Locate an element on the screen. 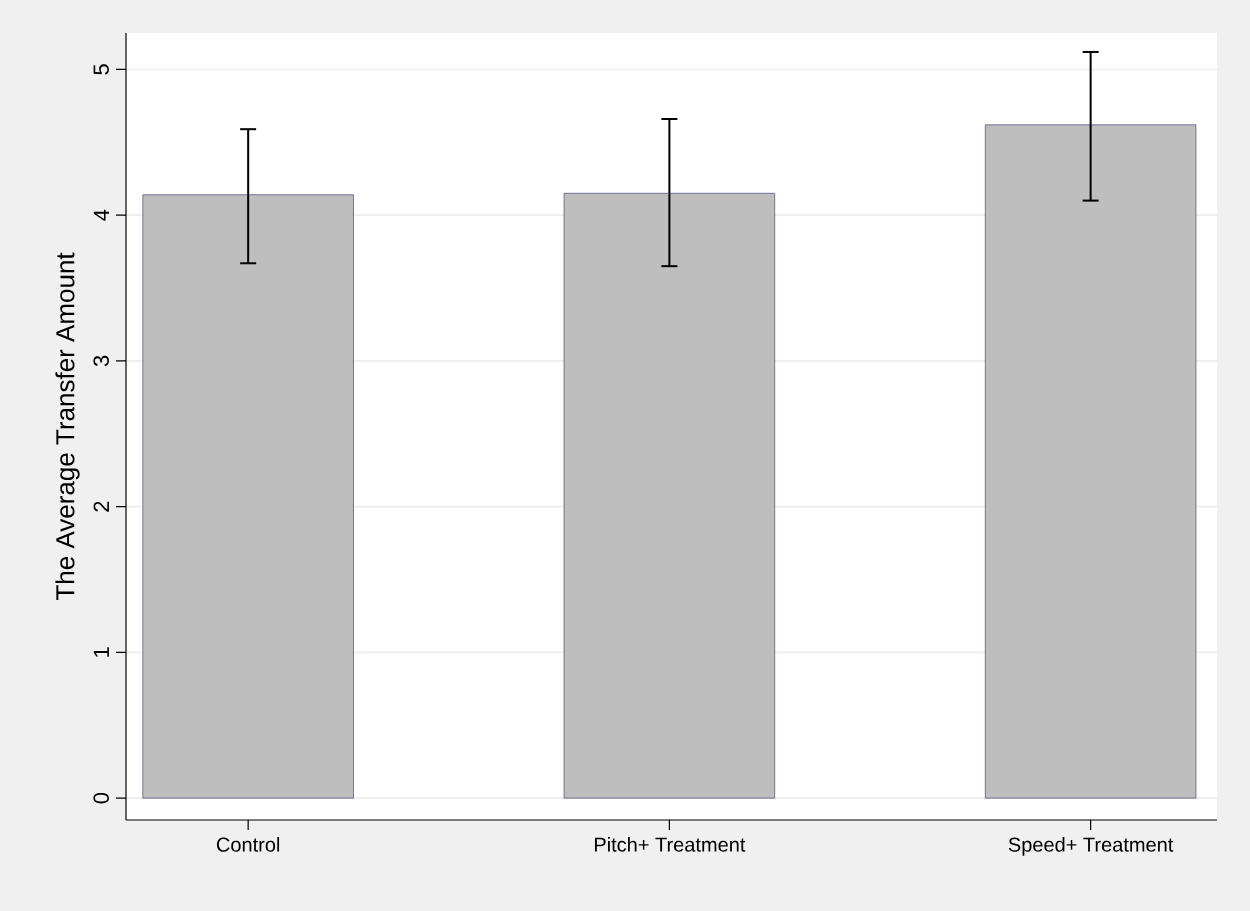 This screenshot has height=911, width=1250. y-tick-label: 5 is located at coordinates (101, 69).